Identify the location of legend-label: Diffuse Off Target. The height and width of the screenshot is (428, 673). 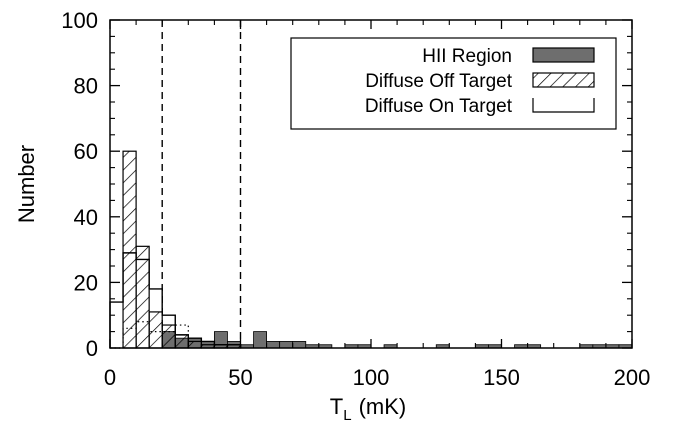
(439, 81).